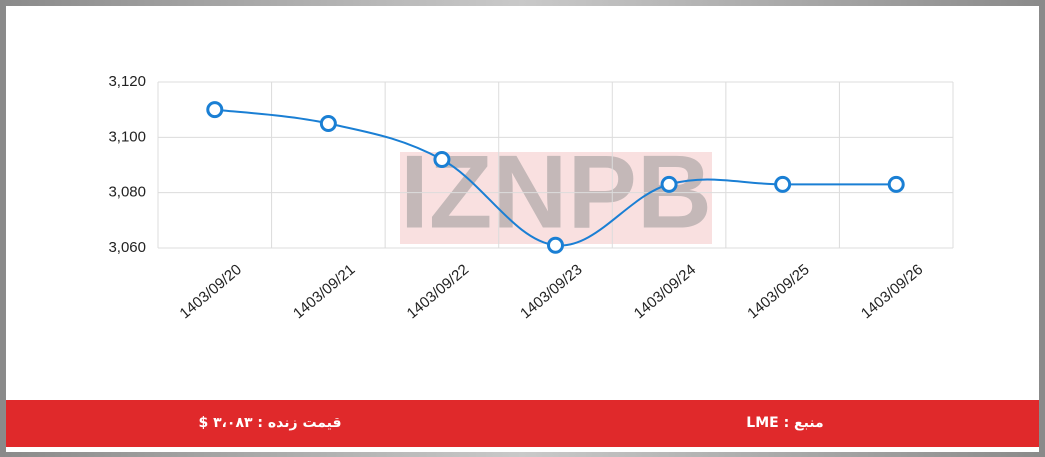 This screenshot has height=457, width=1045. I want to click on y-tick-label: 3,100, so click(127, 136).